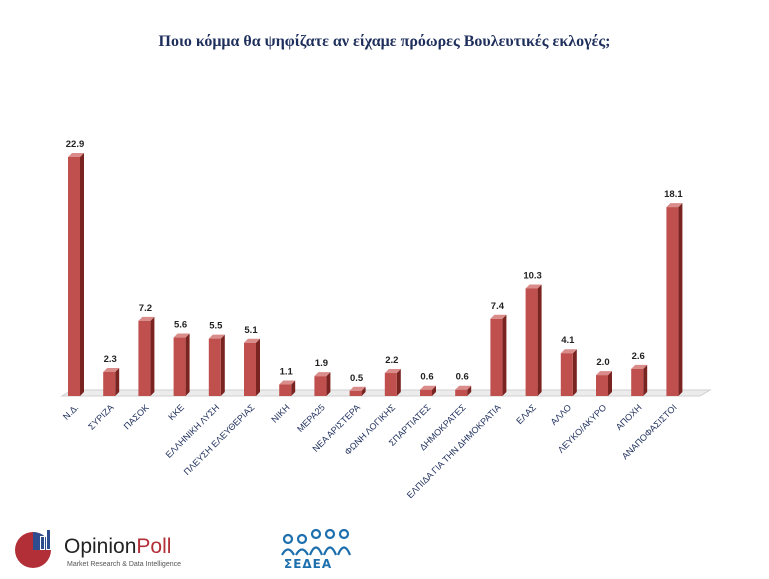 The height and width of the screenshot is (579, 769). What do you see at coordinates (532, 276) in the screenshot?
I see `data-label: 10.3` at bounding box center [532, 276].